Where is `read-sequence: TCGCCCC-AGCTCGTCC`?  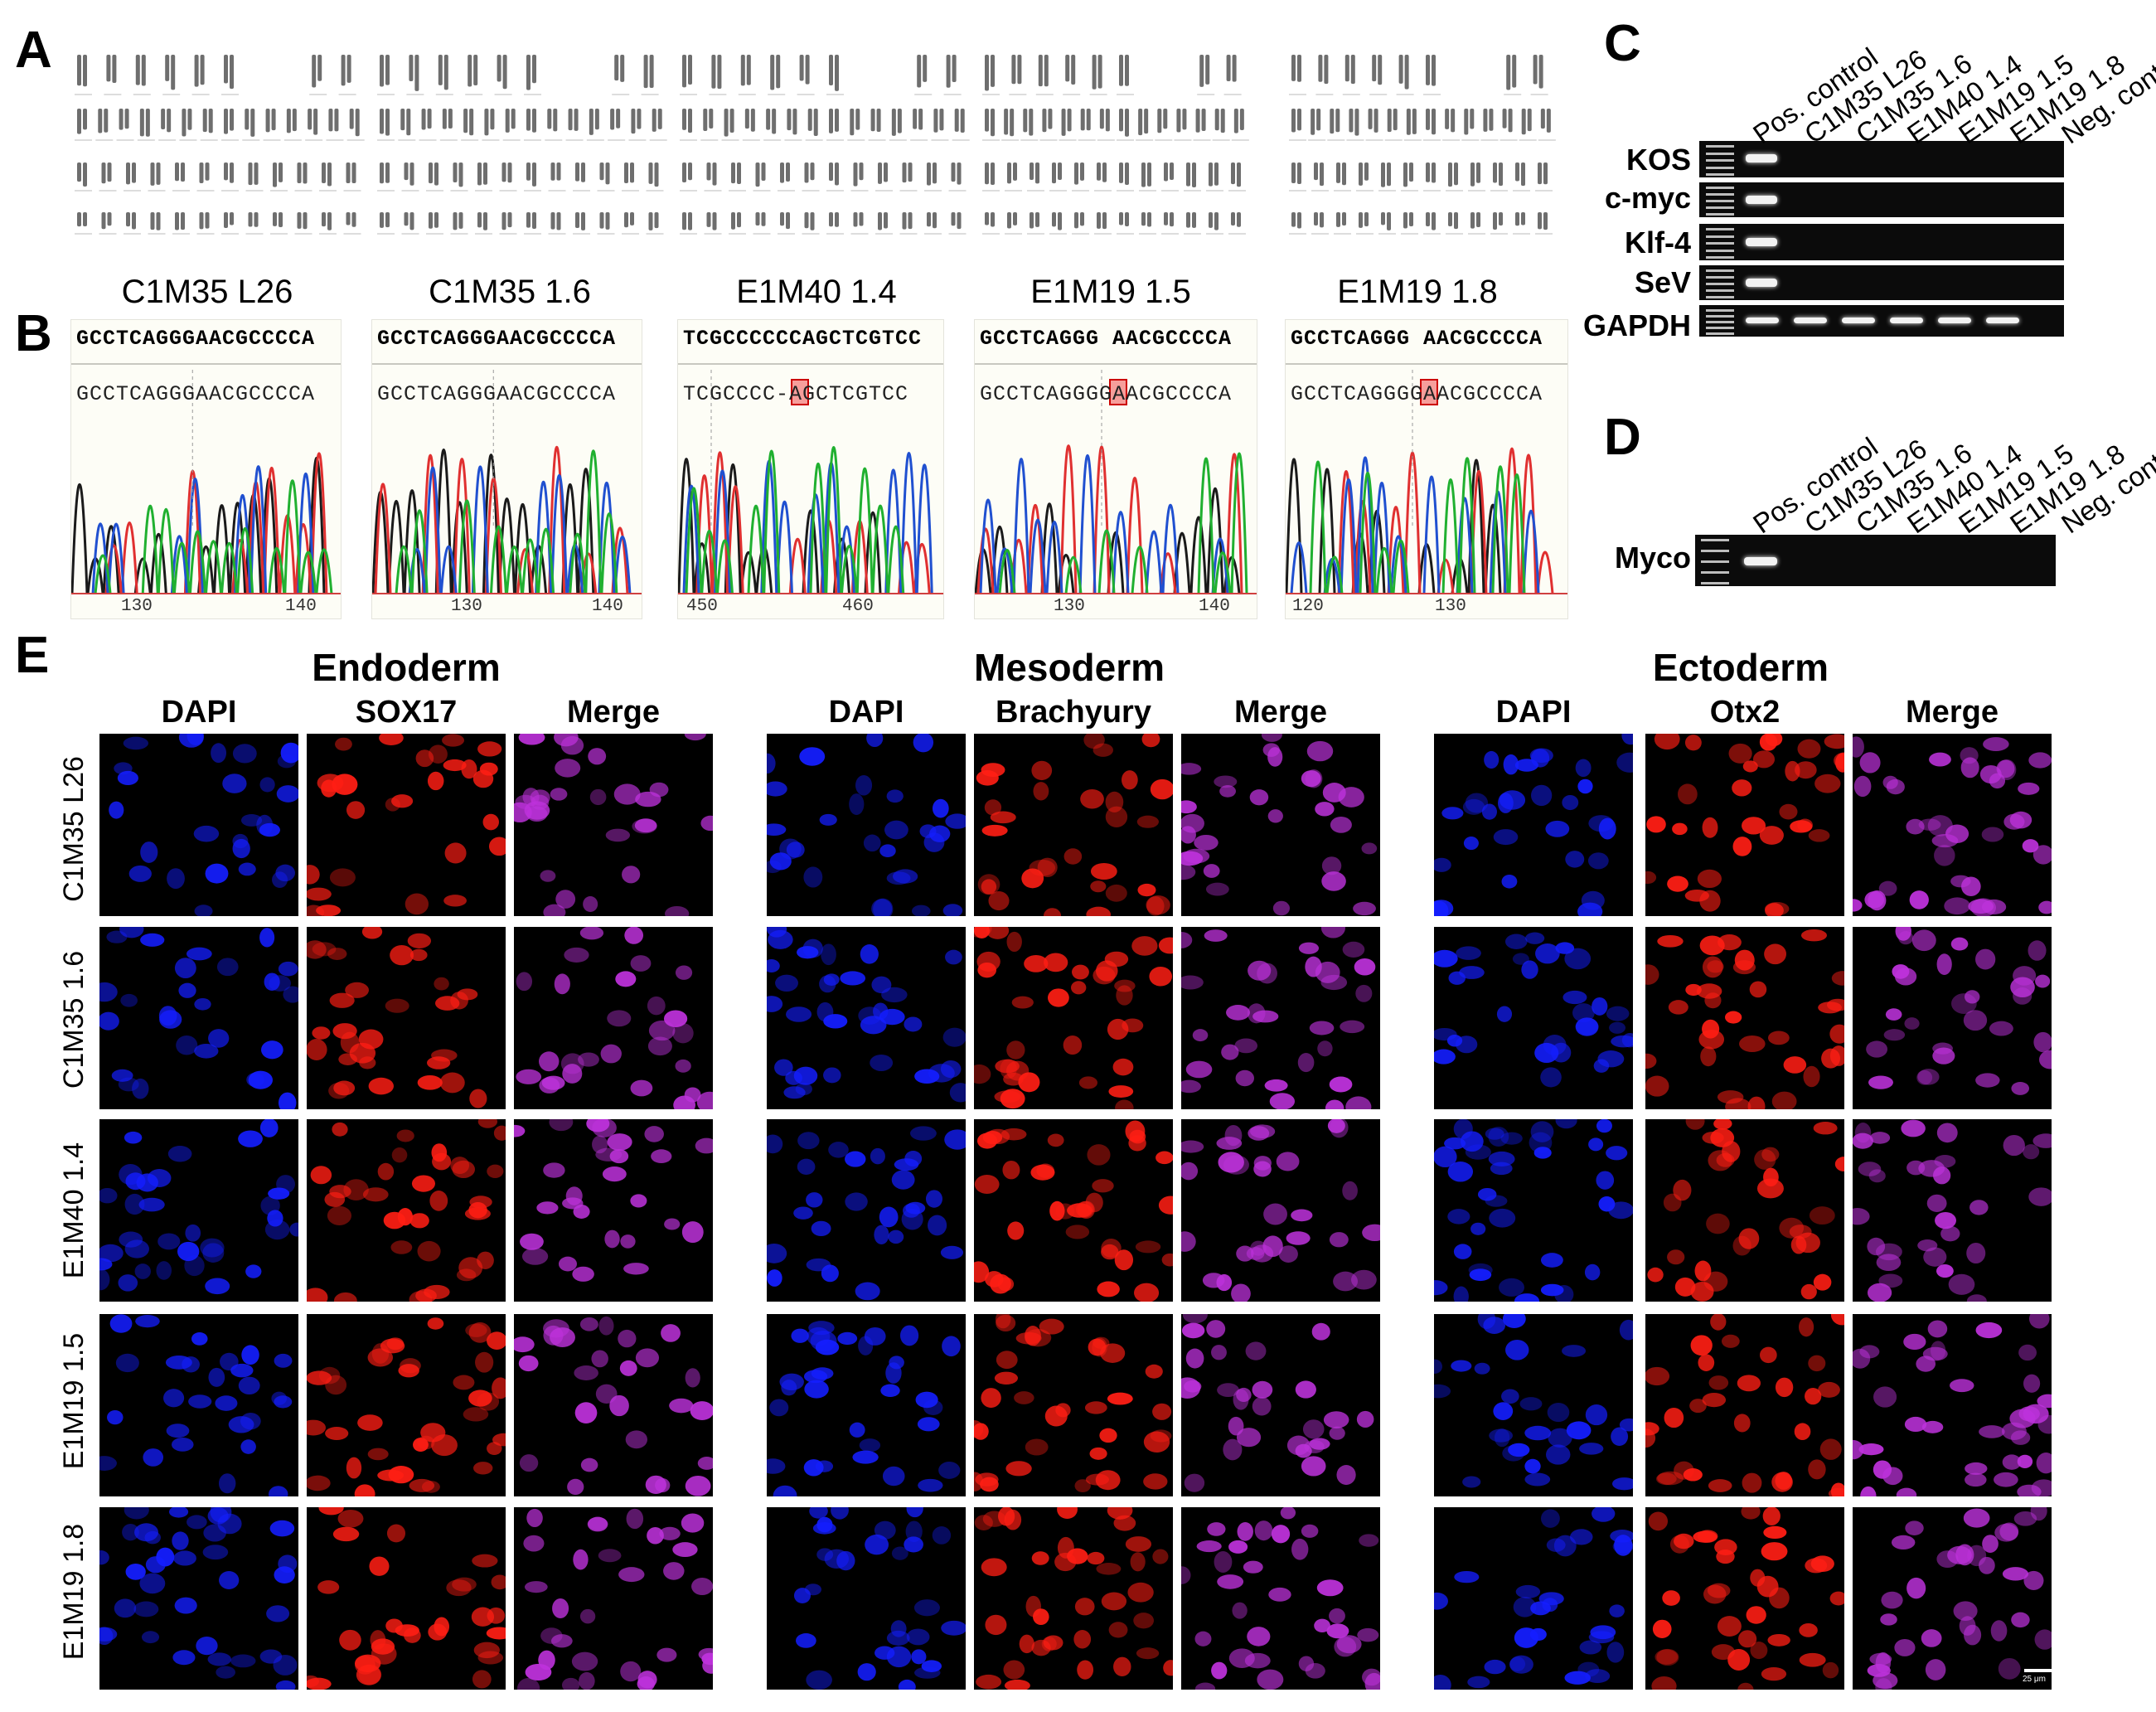
read-sequence: TCGCCCC-AGCTCGTCC is located at coordinates (796, 394).